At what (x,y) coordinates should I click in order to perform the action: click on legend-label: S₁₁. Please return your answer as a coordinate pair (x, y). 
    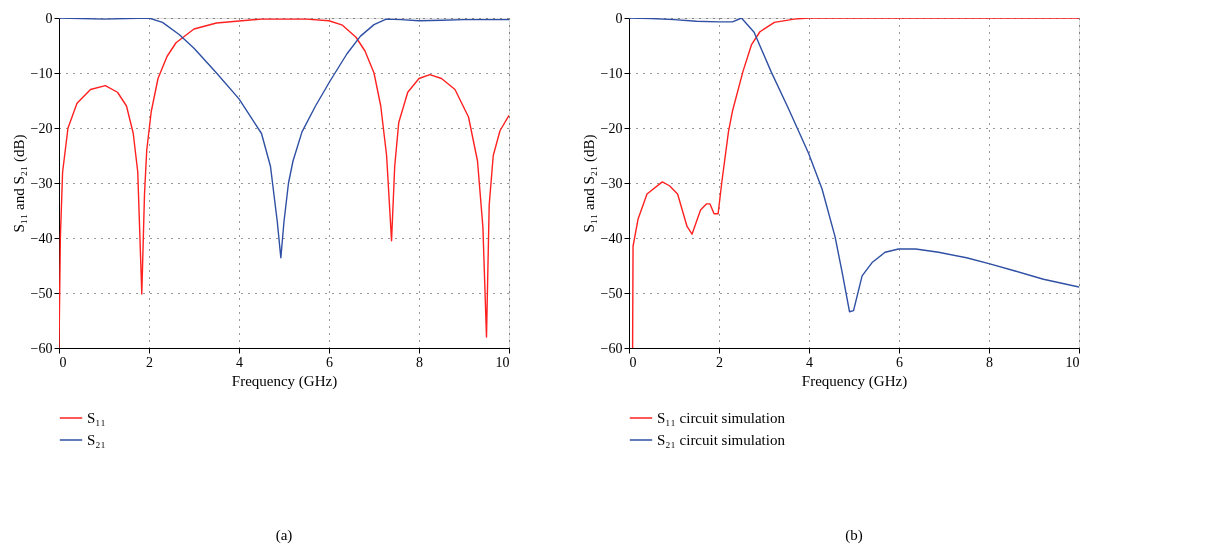
    Looking at the image, I should click on (96, 418).